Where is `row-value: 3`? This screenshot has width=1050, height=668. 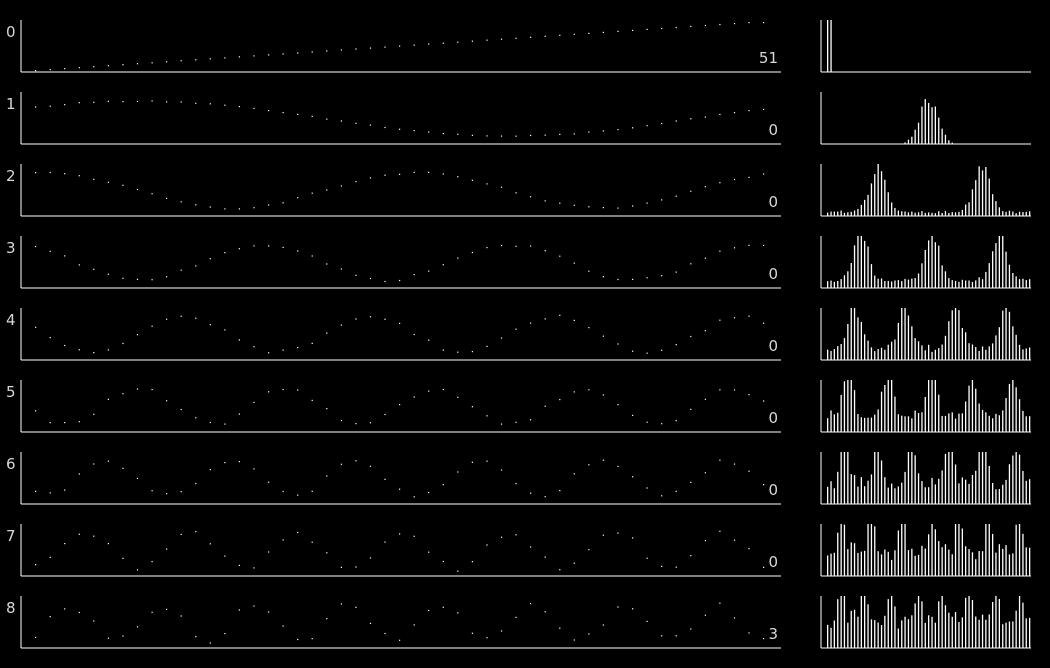 row-value: 3 is located at coordinates (773, 634).